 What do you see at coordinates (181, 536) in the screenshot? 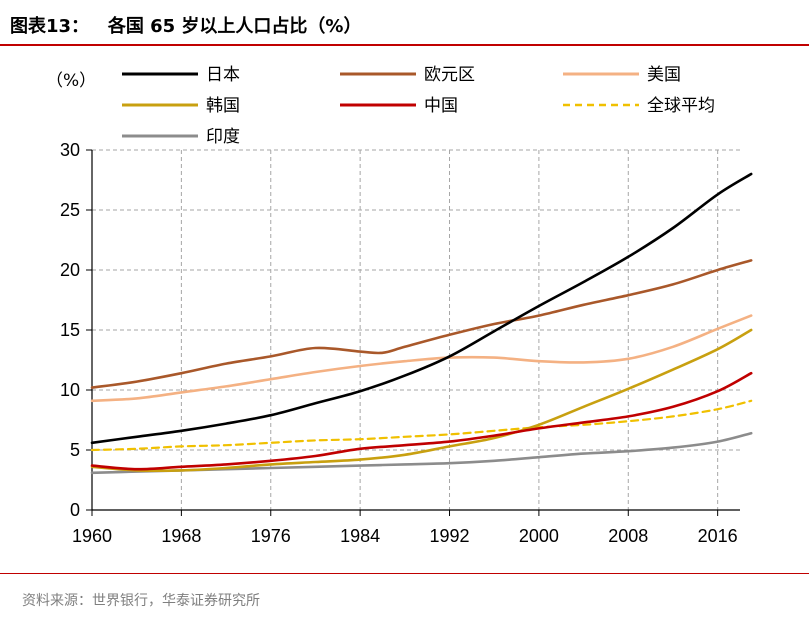
I see `x-tick-label: 1968` at bounding box center [181, 536].